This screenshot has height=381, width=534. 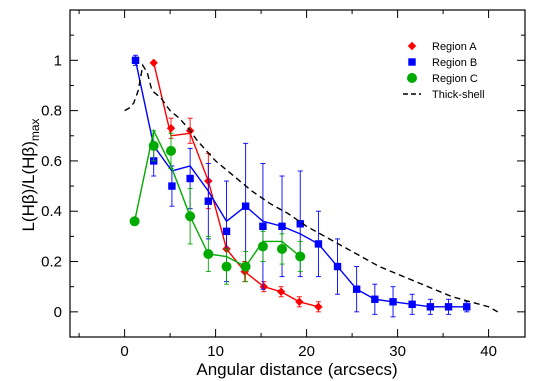 I want to click on y-axis-label: L(Hβ)/L(Hβ)max, so click(x=30, y=174).